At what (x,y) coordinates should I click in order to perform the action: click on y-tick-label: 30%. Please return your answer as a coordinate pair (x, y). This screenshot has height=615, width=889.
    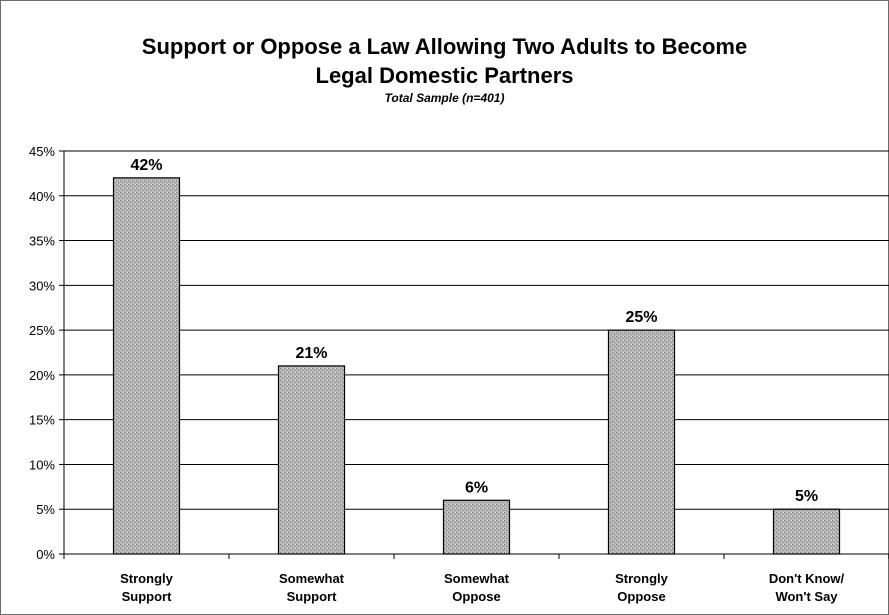
    Looking at the image, I should click on (42, 285).